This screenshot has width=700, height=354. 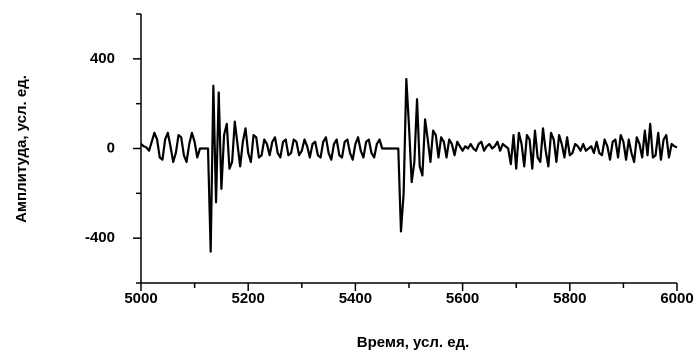 What do you see at coordinates (676, 298) in the screenshot?
I see `x-tick-label: 6000` at bounding box center [676, 298].